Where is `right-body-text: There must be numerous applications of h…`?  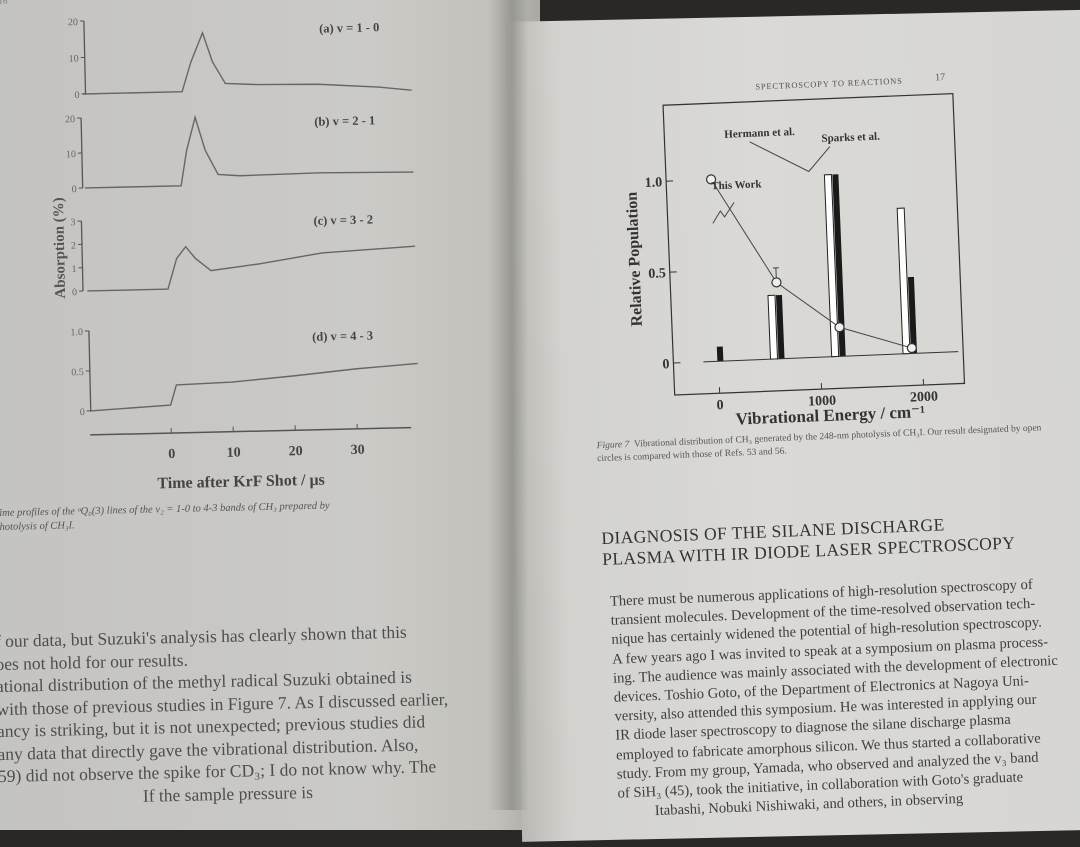
right-body-text: There must be numerous applications of h… is located at coordinates (845, 698).